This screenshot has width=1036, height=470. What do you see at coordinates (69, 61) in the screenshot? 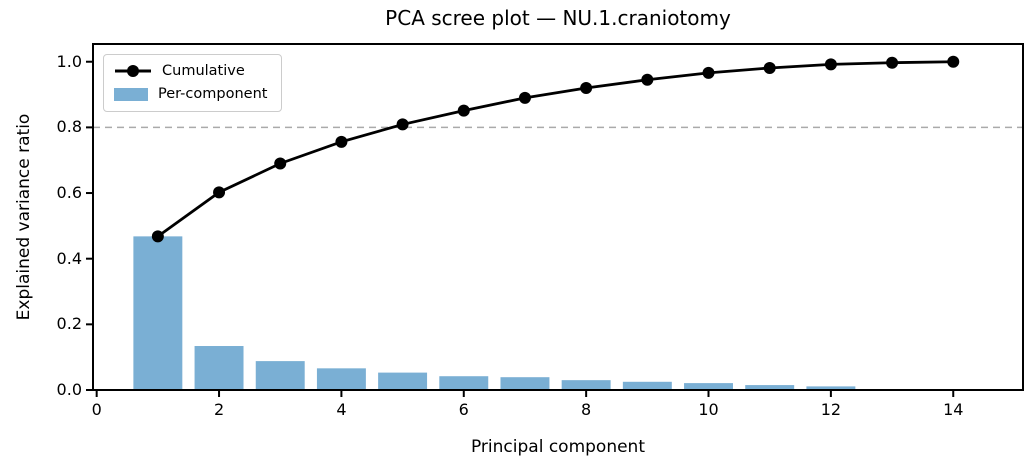
I see `y-tick-label-1.0: 1.0` at bounding box center [69, 61].